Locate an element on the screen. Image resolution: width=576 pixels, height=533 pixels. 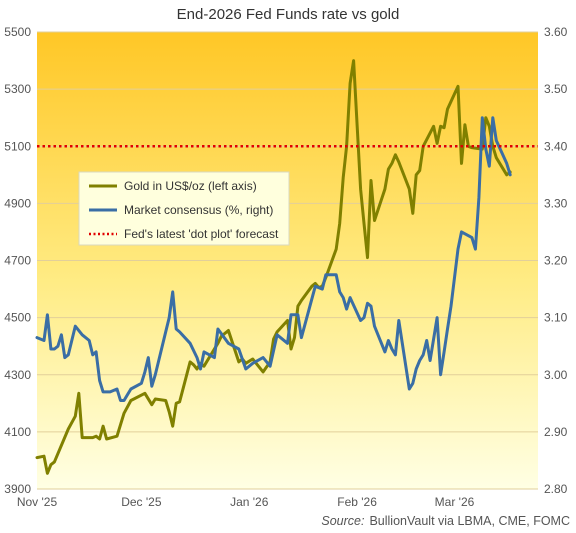
source-text: BullionVault via LBMA, CME, FOMC is located at coordinates (469, 521).